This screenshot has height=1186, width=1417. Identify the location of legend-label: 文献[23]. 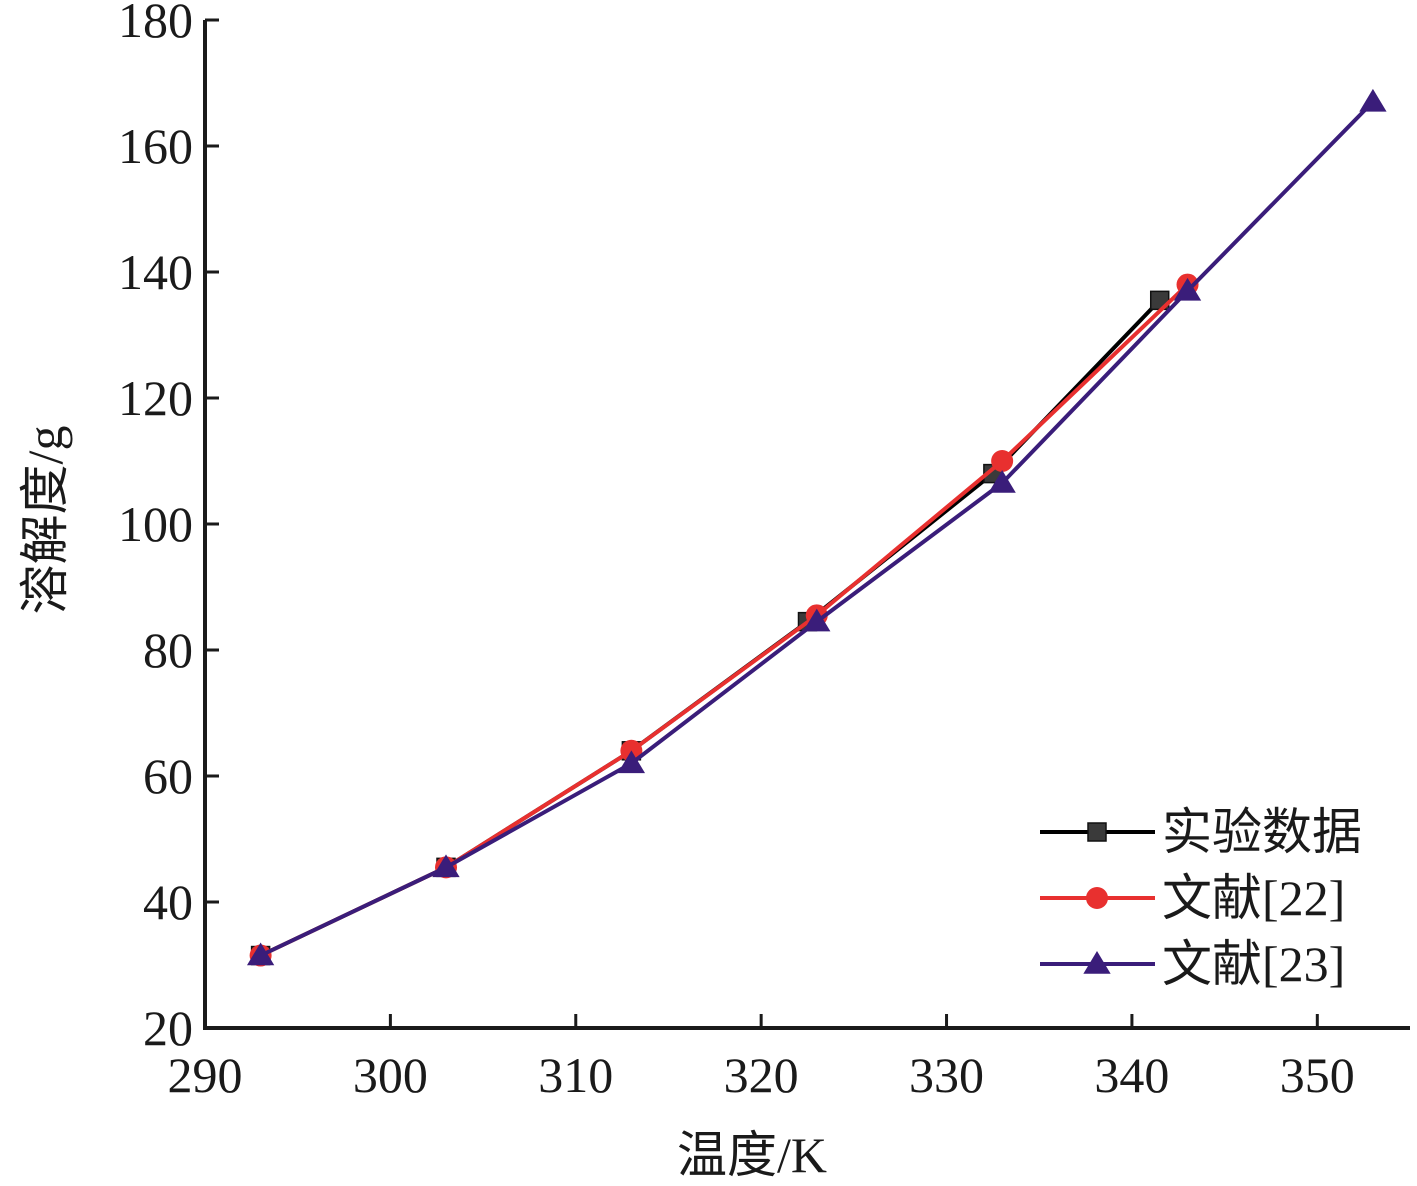
(1253, 964).